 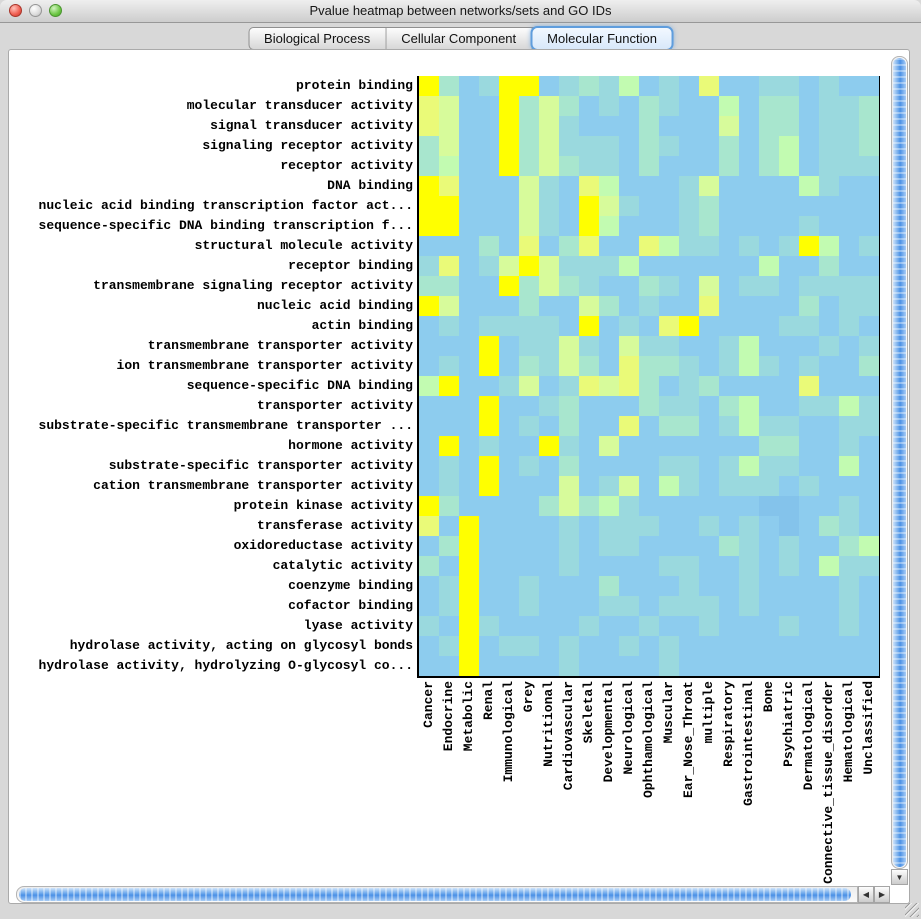 What do you see at coordinates (448, 716) in the screenshot?
I see `column-label: Endocrine` at bounding box center [448, 716].